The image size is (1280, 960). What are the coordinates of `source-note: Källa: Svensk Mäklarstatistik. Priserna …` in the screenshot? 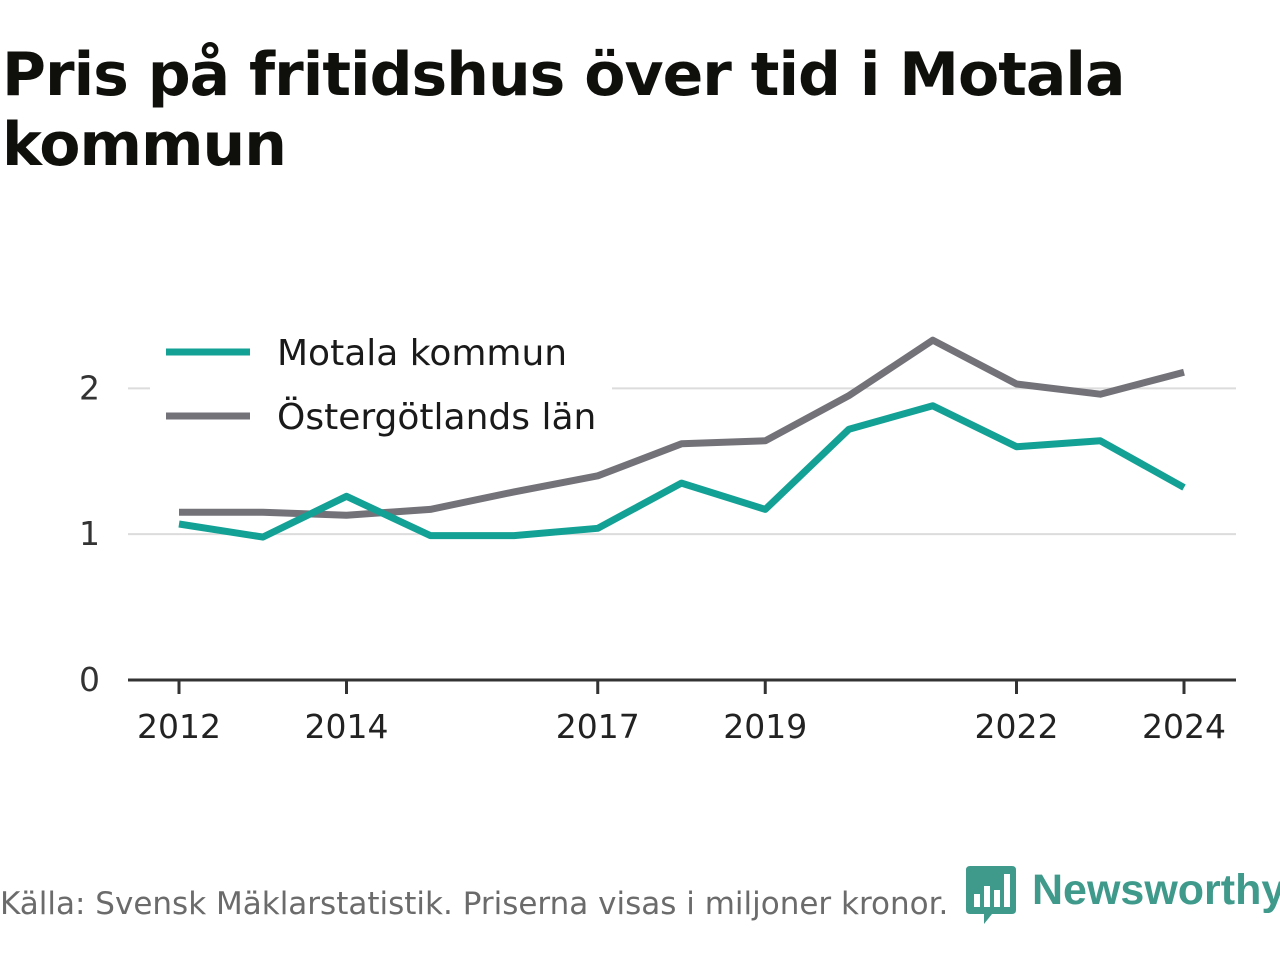 It's located at (474, 904).